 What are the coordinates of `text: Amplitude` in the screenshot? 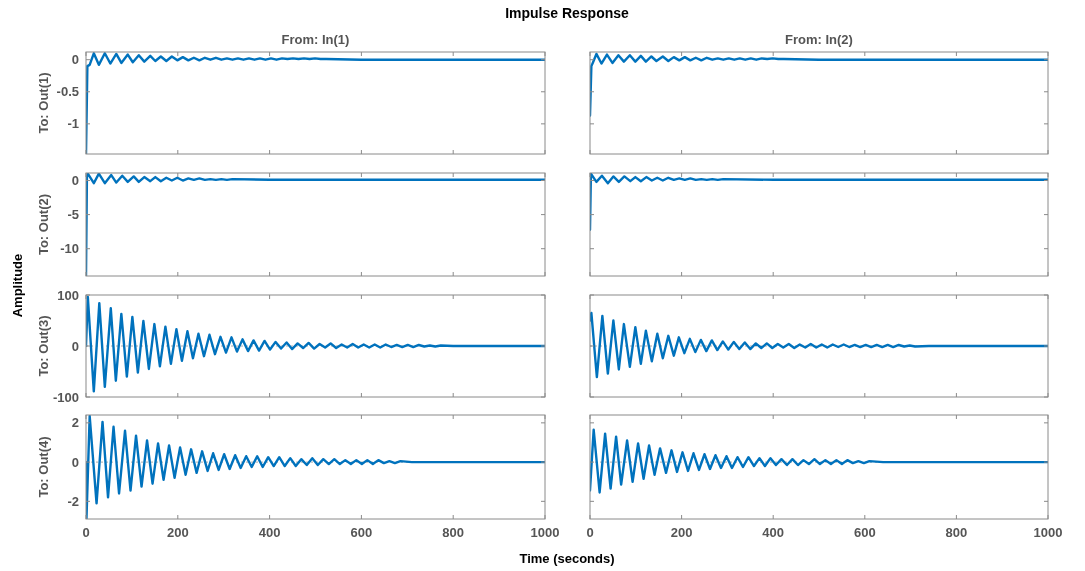 It's located at (17, 285).